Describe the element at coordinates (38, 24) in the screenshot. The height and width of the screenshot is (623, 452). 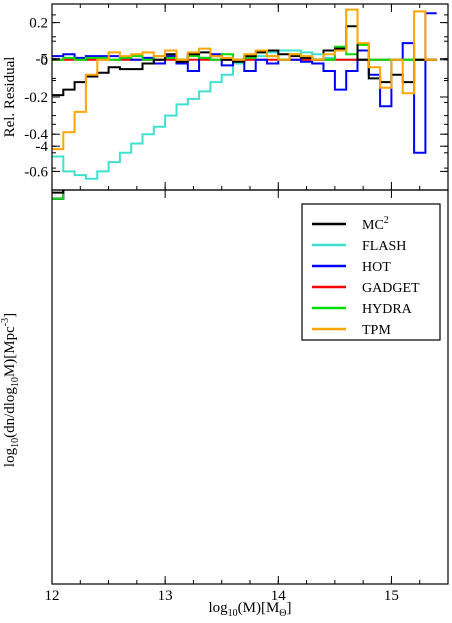
I see `top-y-tick-label: 0.2` at that location.